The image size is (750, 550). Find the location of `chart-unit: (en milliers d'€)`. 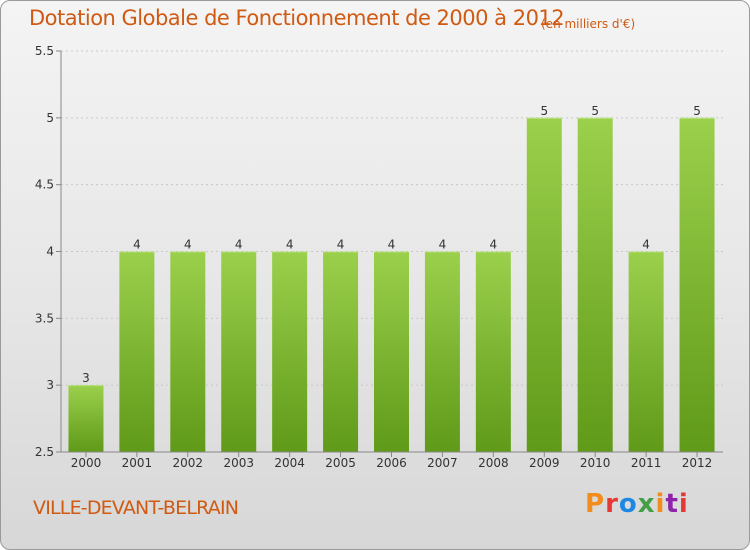

chart-unit: (en milliers d'€) is located at coordinates (588, 24).